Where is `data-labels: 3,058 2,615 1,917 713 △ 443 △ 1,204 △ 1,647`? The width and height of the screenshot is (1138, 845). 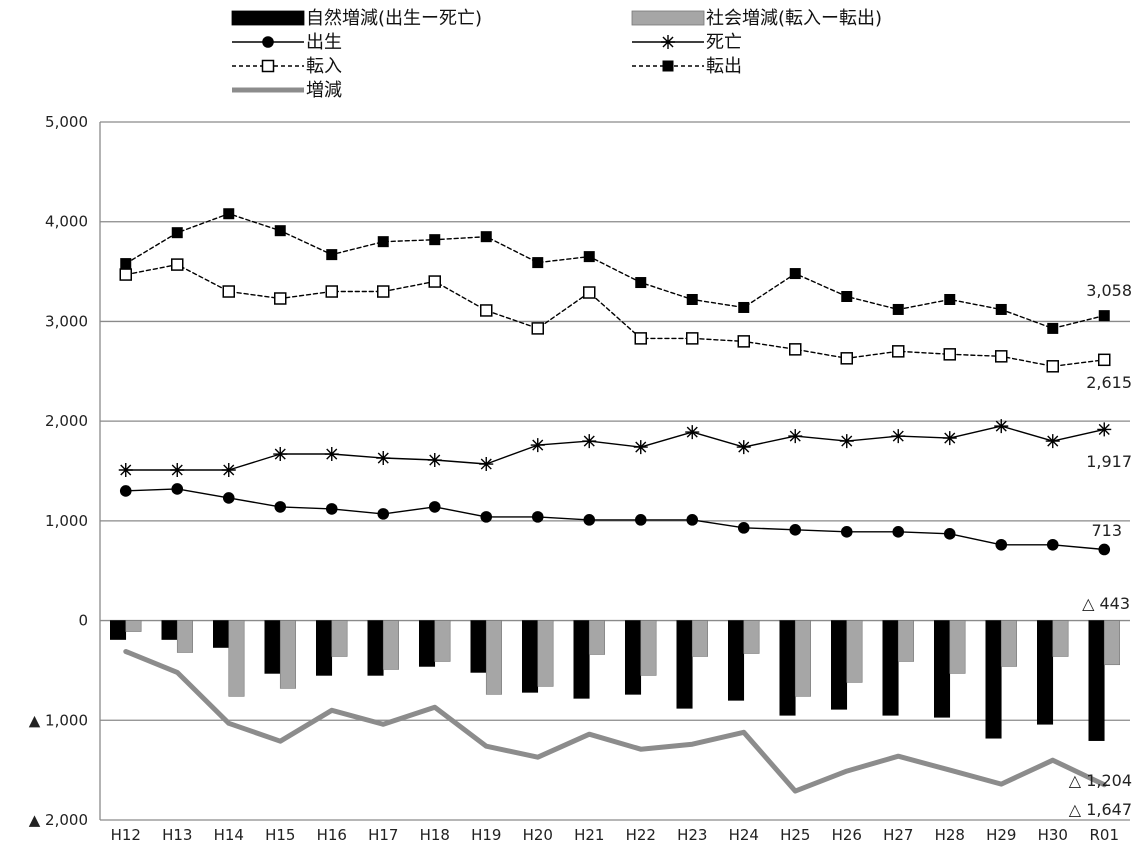 data-labels: 3,058 2,615 1,917 713 △ 443 △ 1,204 △ 1,647 is located at coordinates (1100, 550).